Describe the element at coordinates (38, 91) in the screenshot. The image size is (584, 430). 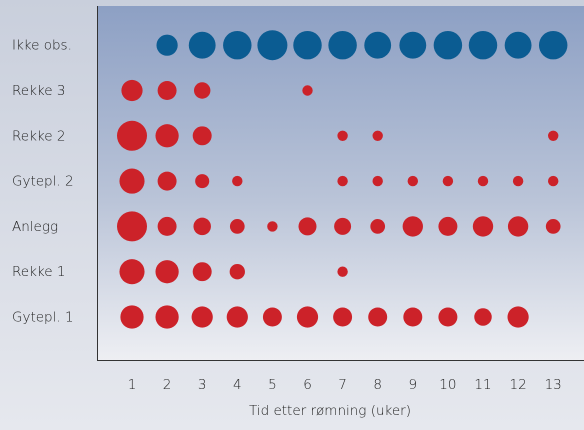
I see `y-tick-label: Rekke 3` at that location.